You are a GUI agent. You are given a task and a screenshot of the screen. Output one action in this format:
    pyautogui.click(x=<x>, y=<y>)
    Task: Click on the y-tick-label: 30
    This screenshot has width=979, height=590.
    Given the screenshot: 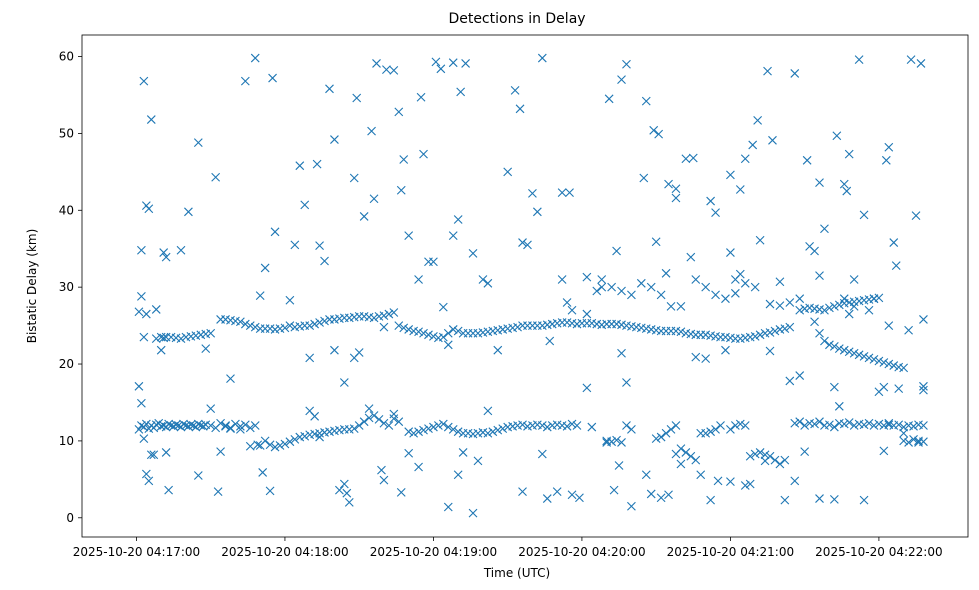 What is the action you would take?
    pyautogui.click(x=66, y=287)
    